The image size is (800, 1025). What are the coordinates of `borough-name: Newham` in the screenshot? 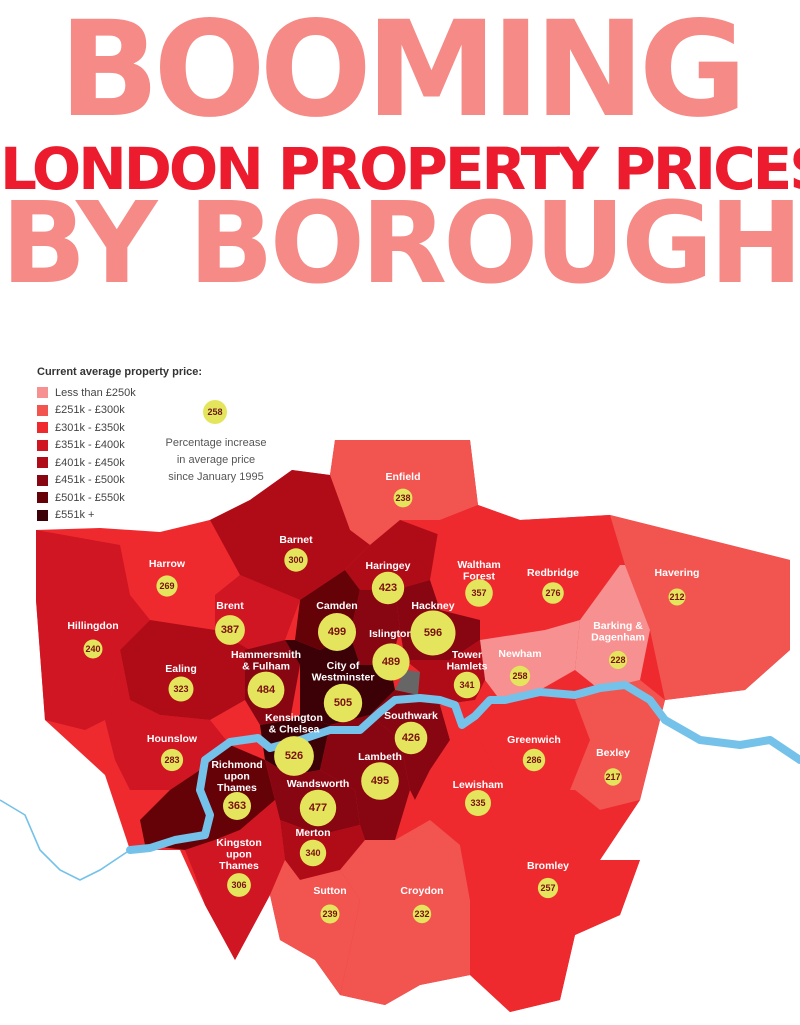 It's located at (519, 654).